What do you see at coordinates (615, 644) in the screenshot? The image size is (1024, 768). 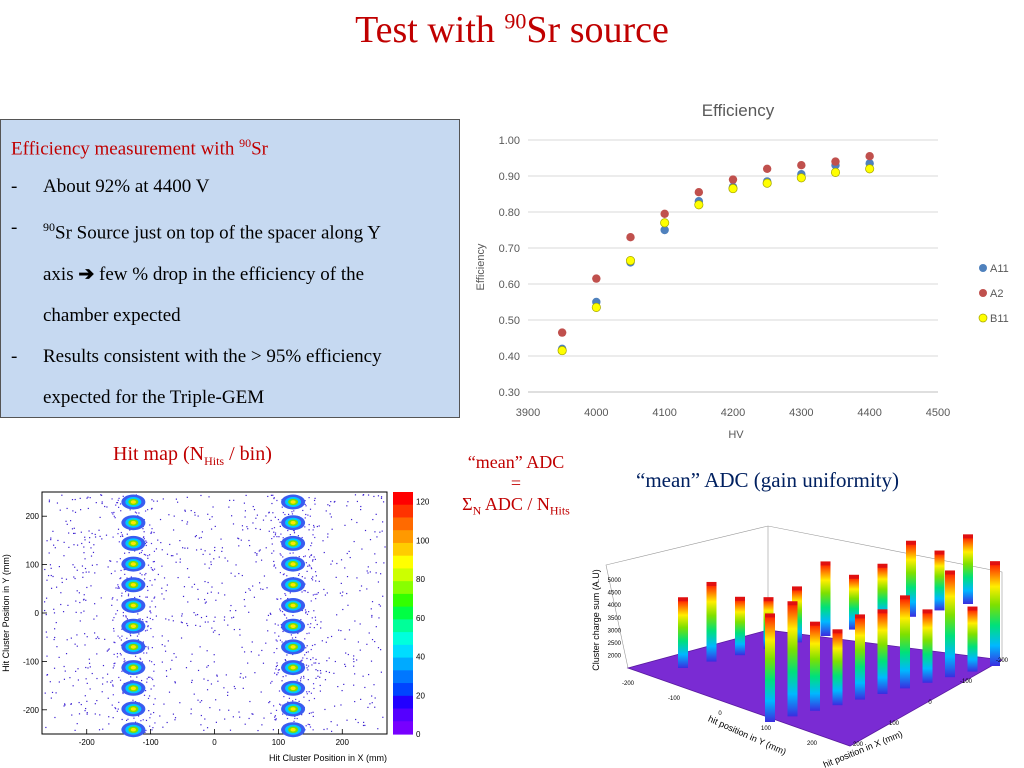 I see `adc-z-tick: 2500` at bounding box center [615, 644].